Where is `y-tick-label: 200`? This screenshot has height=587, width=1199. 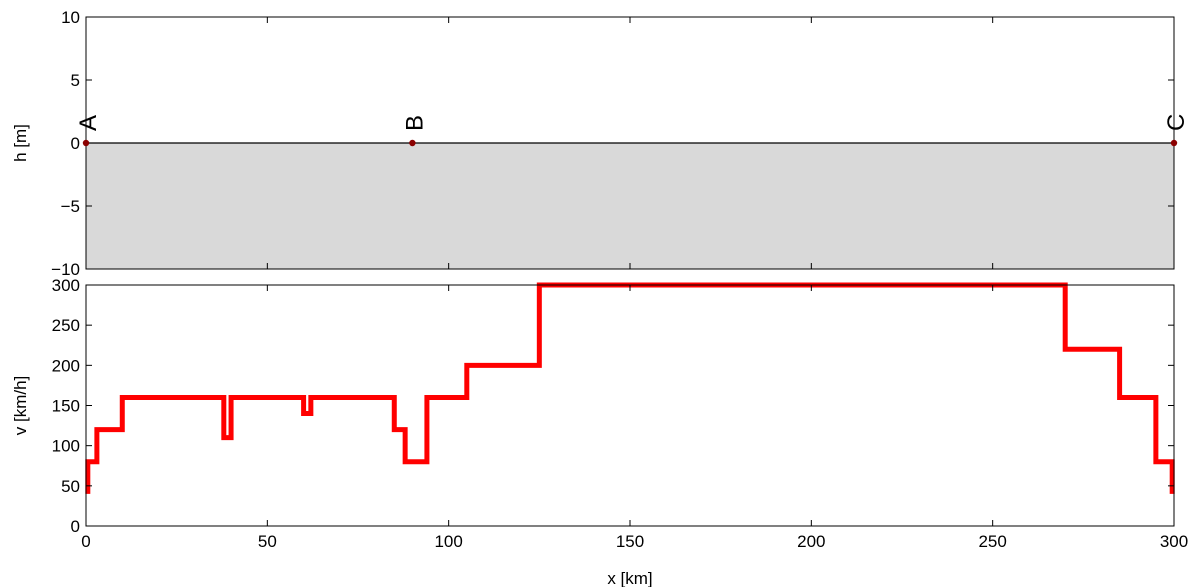 y-tick-label: 200 is located at coordinates (66, 365).